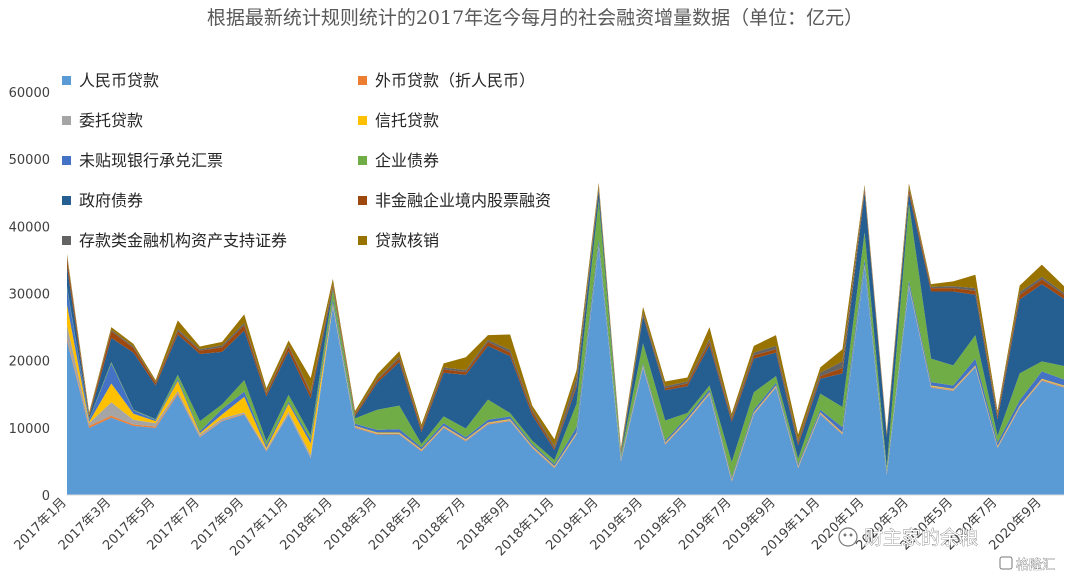 The width and height of the screenshot is (1071, 582). I want to click on wechat-icon, so click(848, 537).